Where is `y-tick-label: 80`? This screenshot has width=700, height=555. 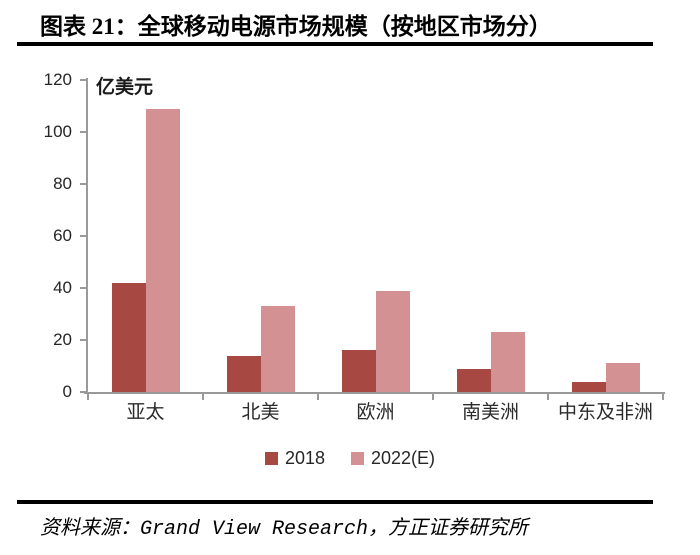 y-tick-label: 80 is located at coordinates (62, 183).